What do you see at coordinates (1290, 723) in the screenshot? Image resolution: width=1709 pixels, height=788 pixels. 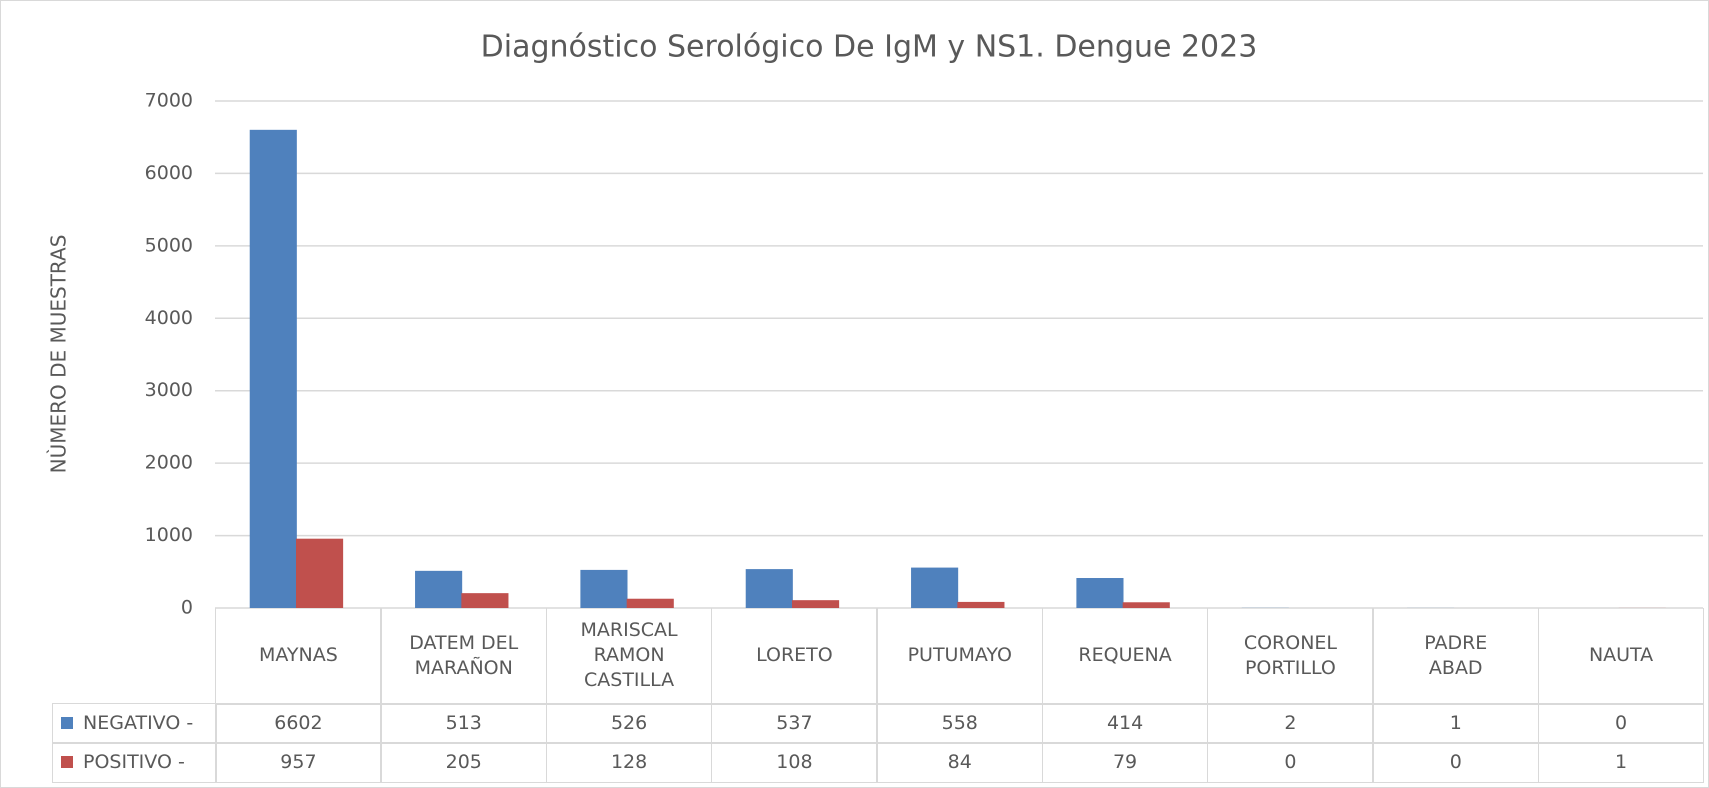 I see `table-value: 2` at bounding box center [1290, 723].